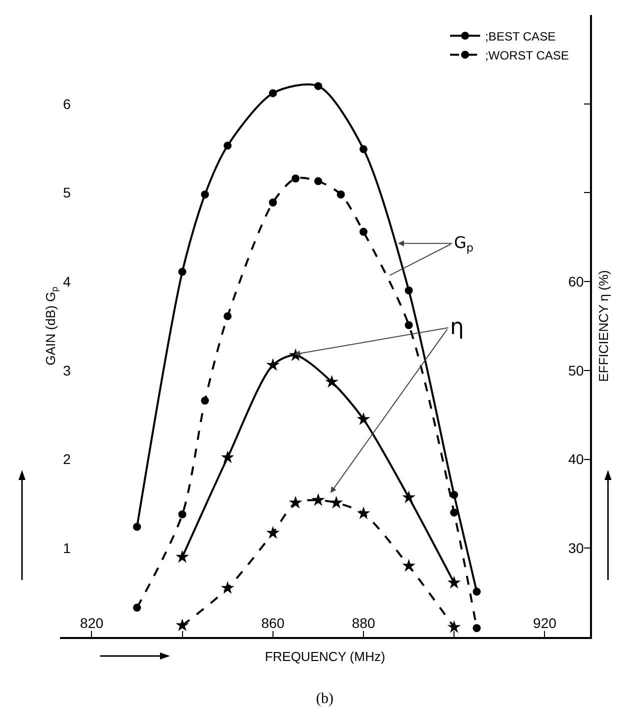  What do you see at coordinates (457, 327) in the screenshot?
I see `annotation: η` at bounding box center [457, 327].